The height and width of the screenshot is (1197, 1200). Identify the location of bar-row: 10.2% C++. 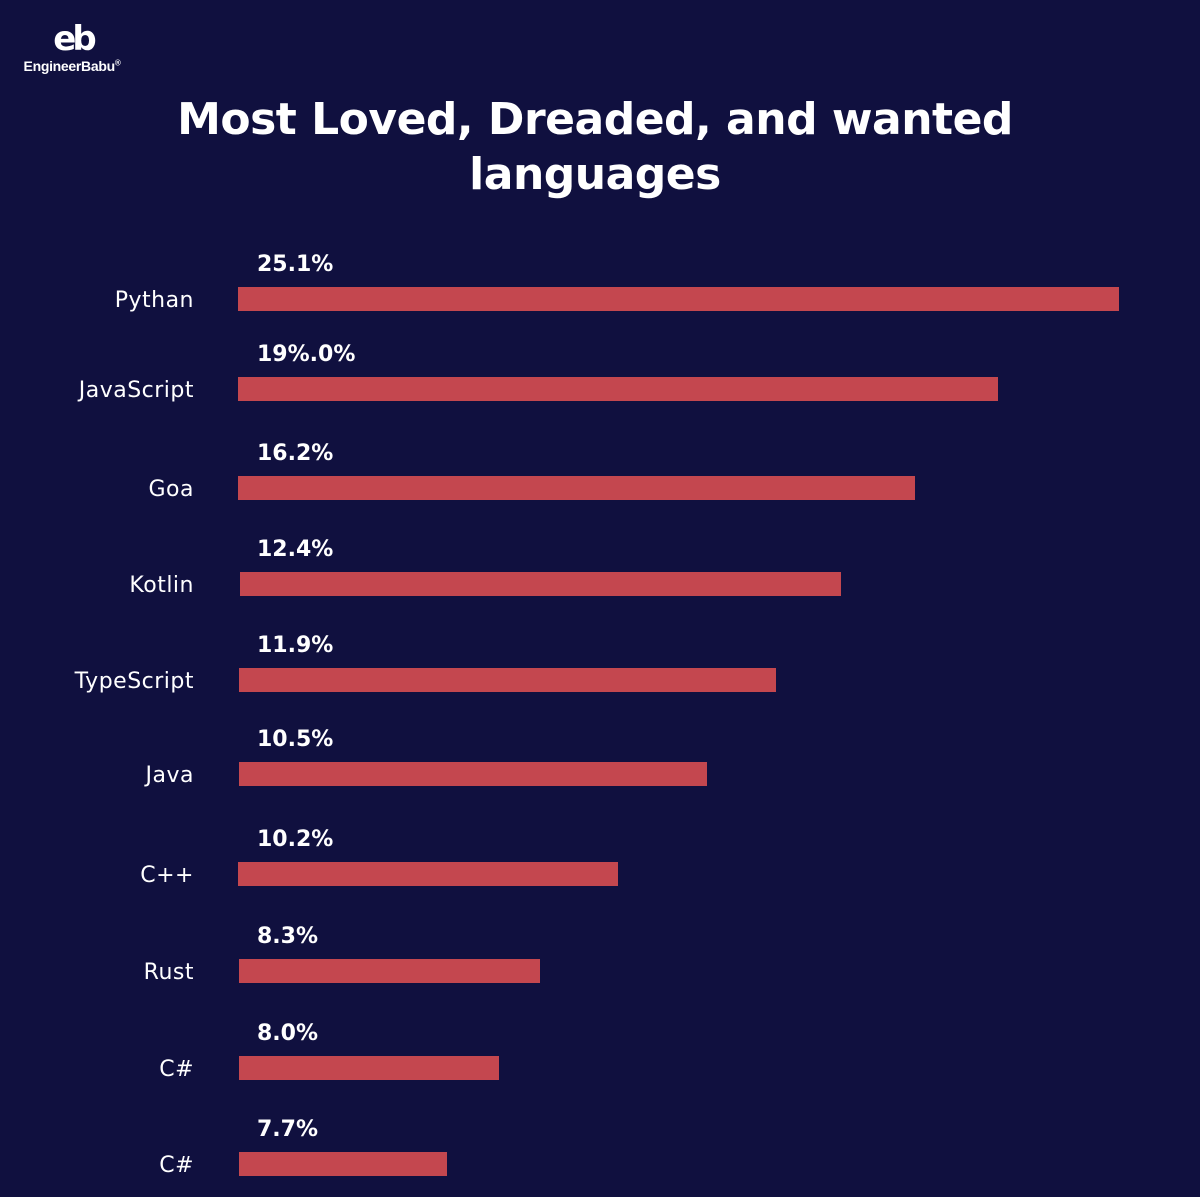
(600, 867).